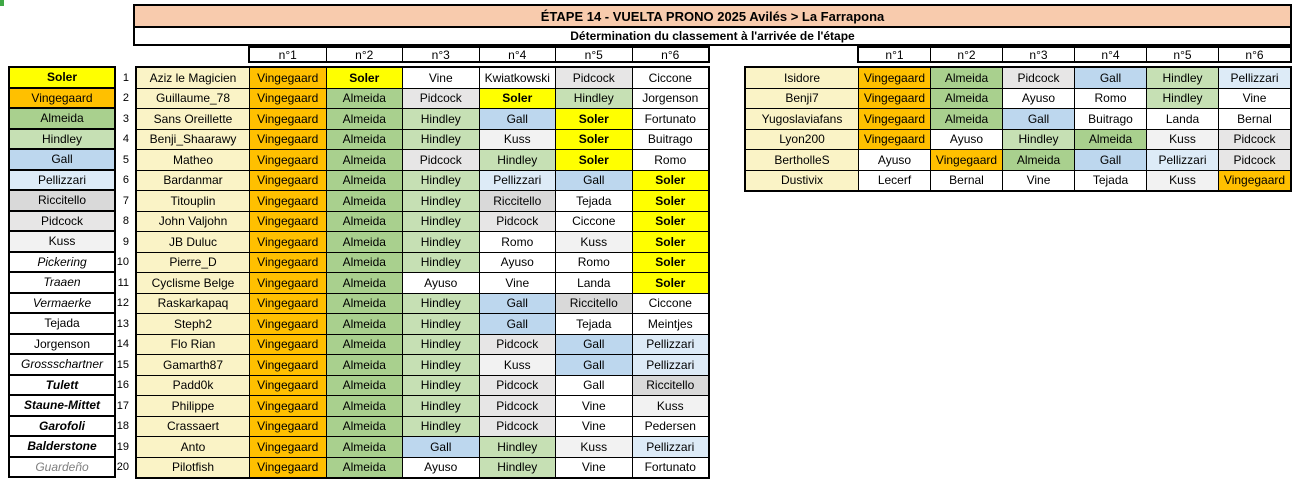 This screenshot has height=486, width=1294. What do you see at coordinates (125, 139) in the screenshot?
I see `row-number: 4` at bounding box center [125, 139].